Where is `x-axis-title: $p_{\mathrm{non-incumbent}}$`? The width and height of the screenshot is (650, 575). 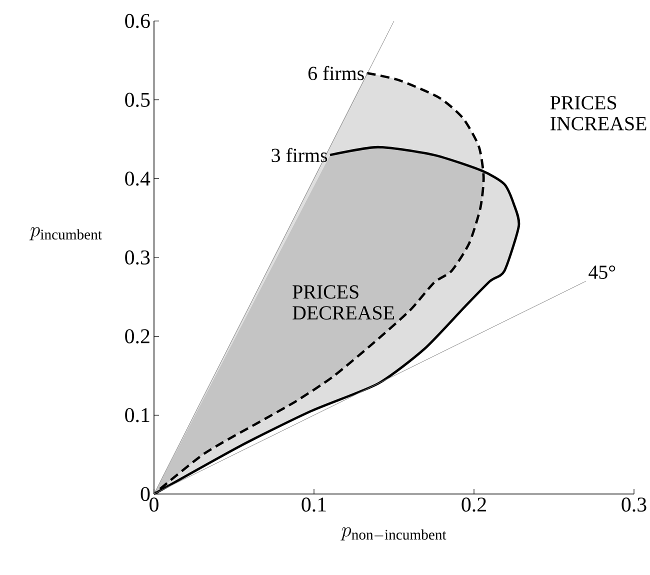 x-axis-title: $p_{\mathrm{non-incumbent}}$ is located at coordinates (393, 533).